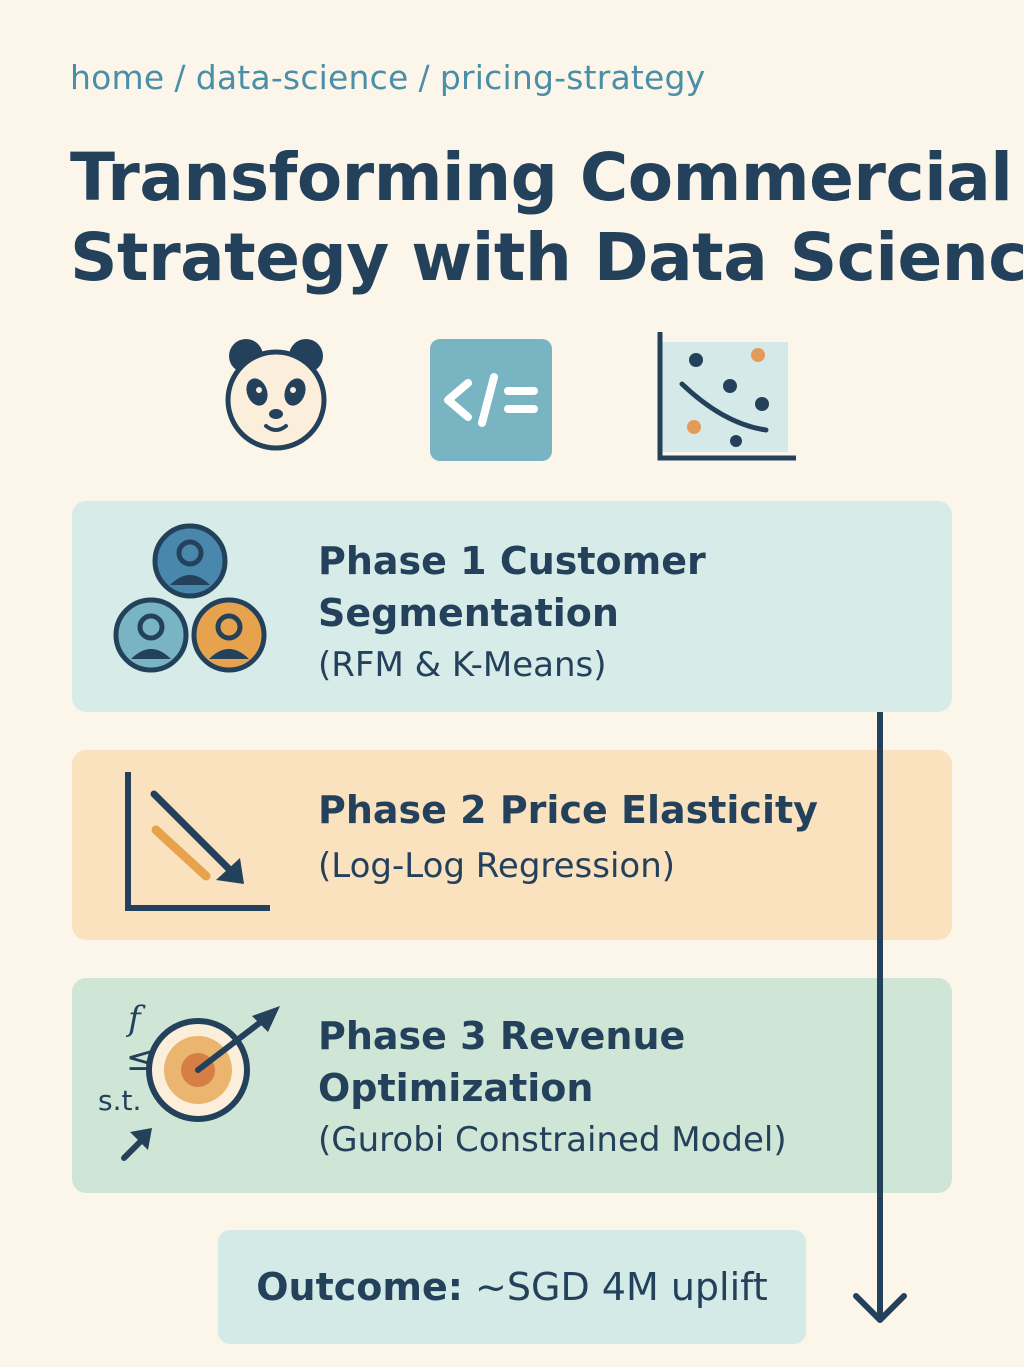  I want to click on target-optimization-icon: f ≤ s.t., so click(189, 1080).